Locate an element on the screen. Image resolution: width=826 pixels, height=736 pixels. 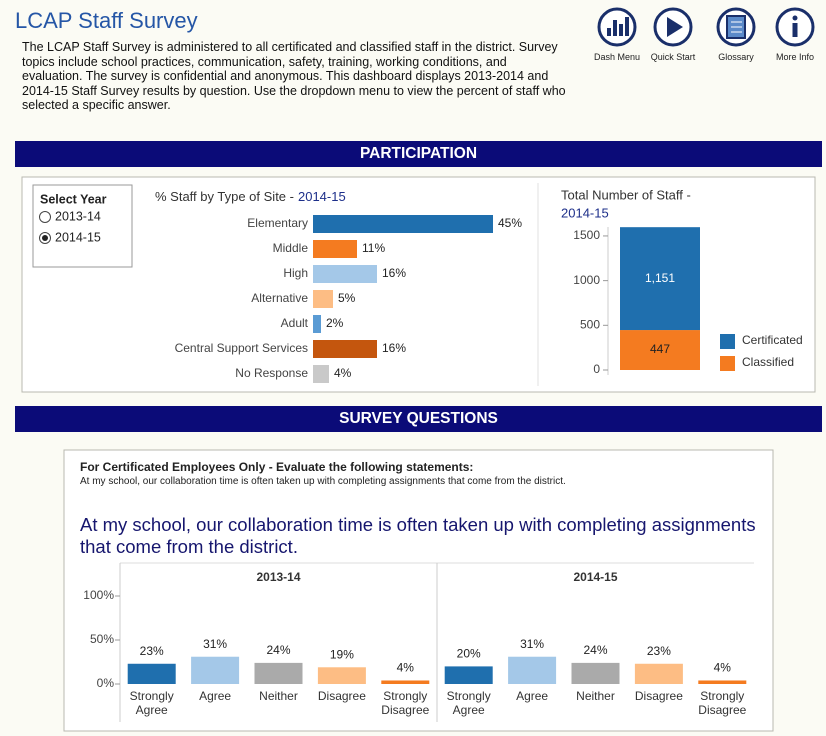
value-label: 11% is located at coordinates (373, 248).